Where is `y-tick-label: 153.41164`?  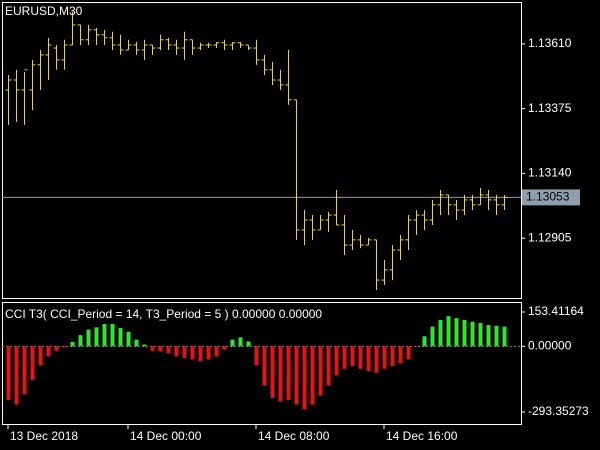
y-tick-label: 153.41164 is located at coordinates (556, 311).